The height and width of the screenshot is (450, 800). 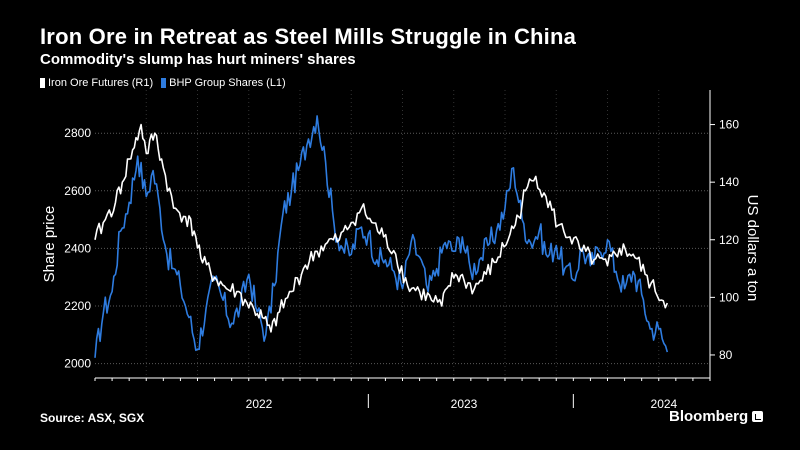 I want to click on y-right-tick-label: 120, so click(x=729, y=240).